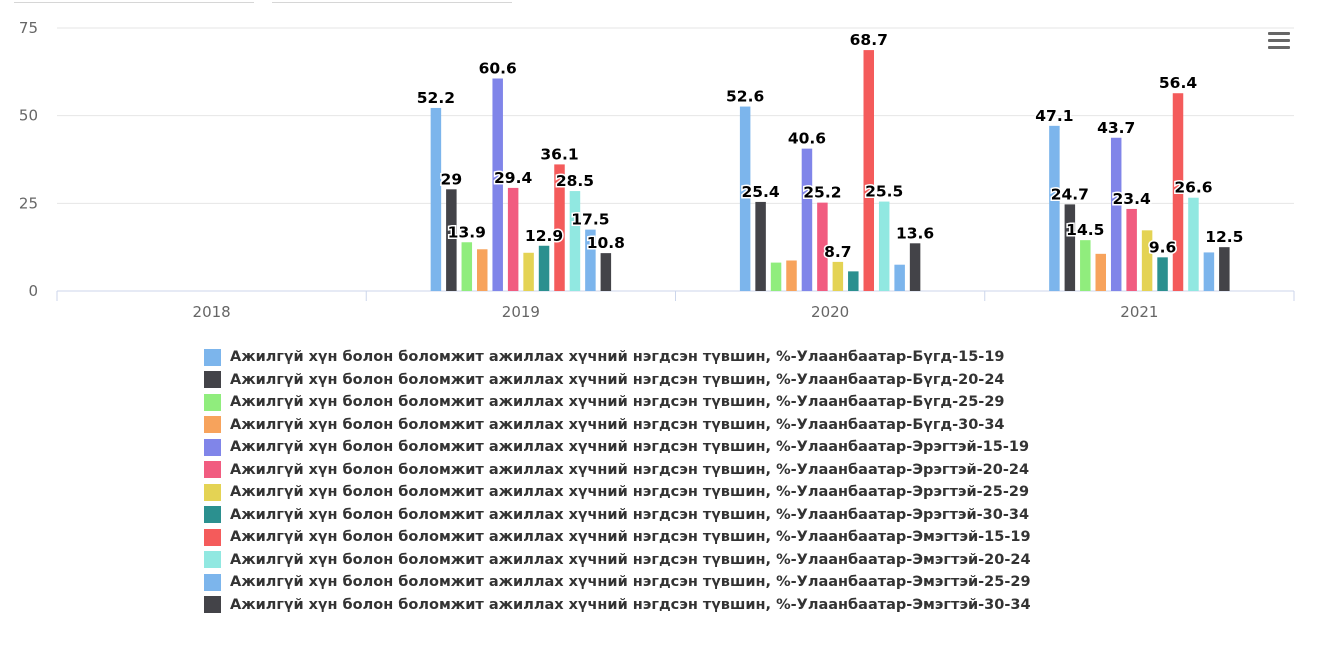 Image resolution: width=1337 pixels, height=652 pixels. I want to click on x-tick-label: 2020, so click(830, 312).